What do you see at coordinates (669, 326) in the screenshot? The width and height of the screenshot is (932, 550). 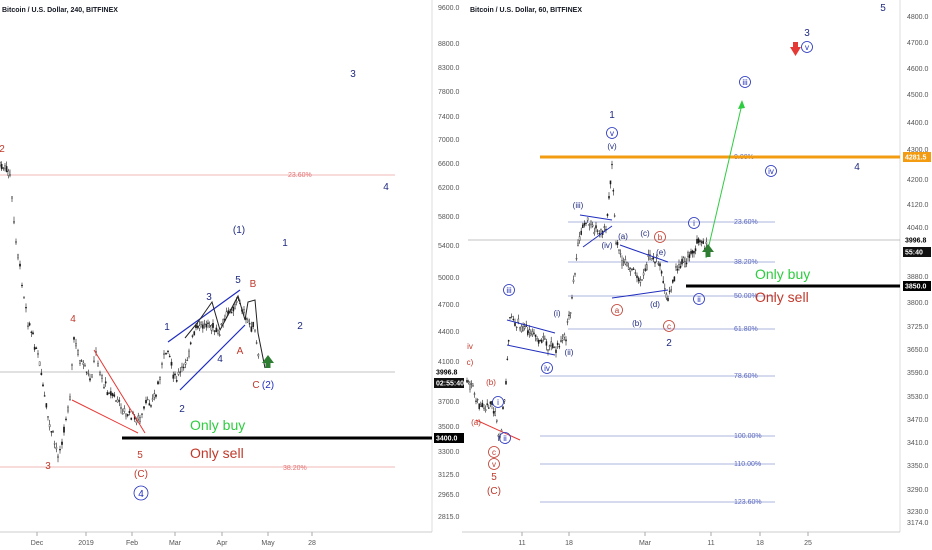 I see `right-wave-label: c` at bounding box center [669, 326].